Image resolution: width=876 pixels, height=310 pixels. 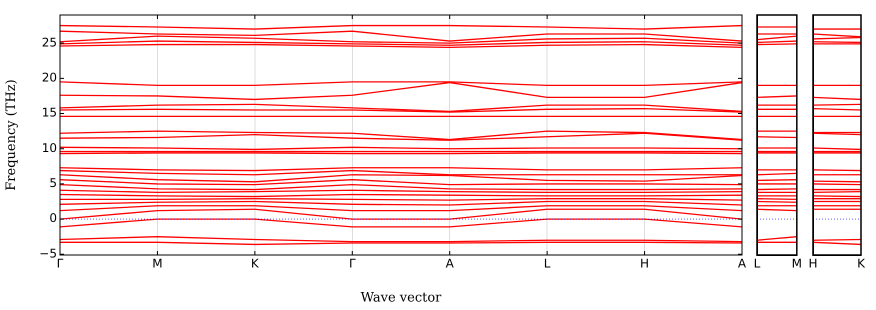 I want to click on y-axis-title: Frequency (THz), so click(x=12, y=135).